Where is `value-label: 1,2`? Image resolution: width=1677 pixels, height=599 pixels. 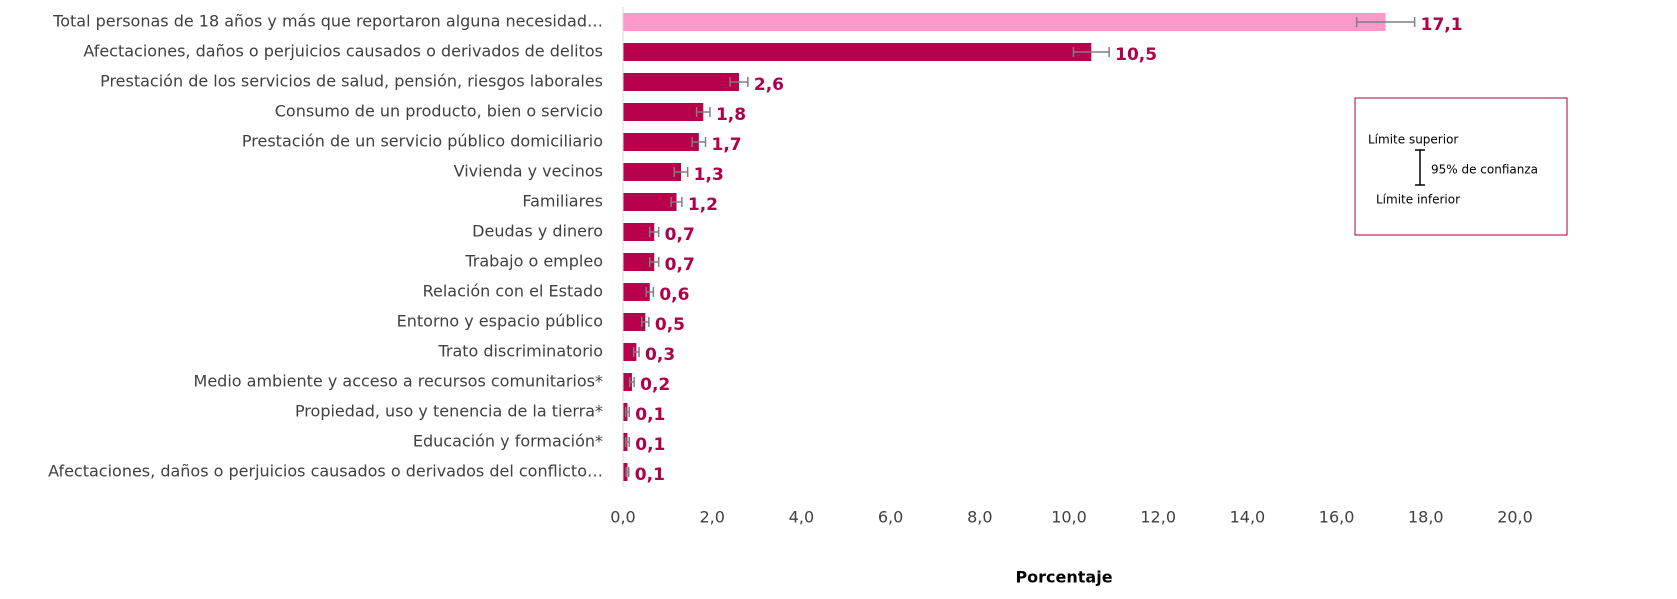 value-label: 1,2 is located at coordinates (703, 205).